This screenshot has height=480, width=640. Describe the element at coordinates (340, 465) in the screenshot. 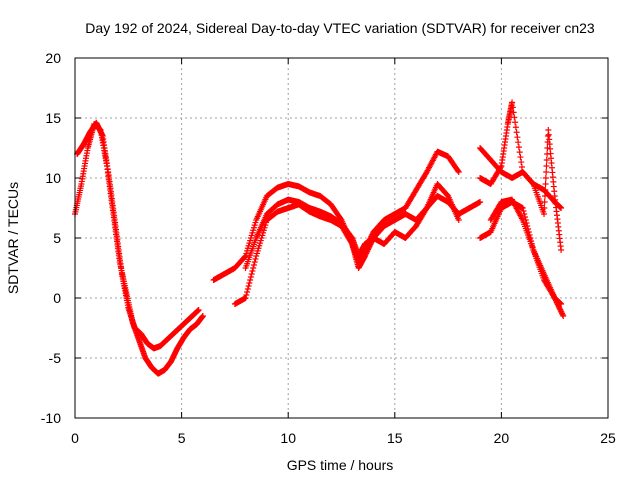

I see `x-axis-label: GPS time / hours` at that location.